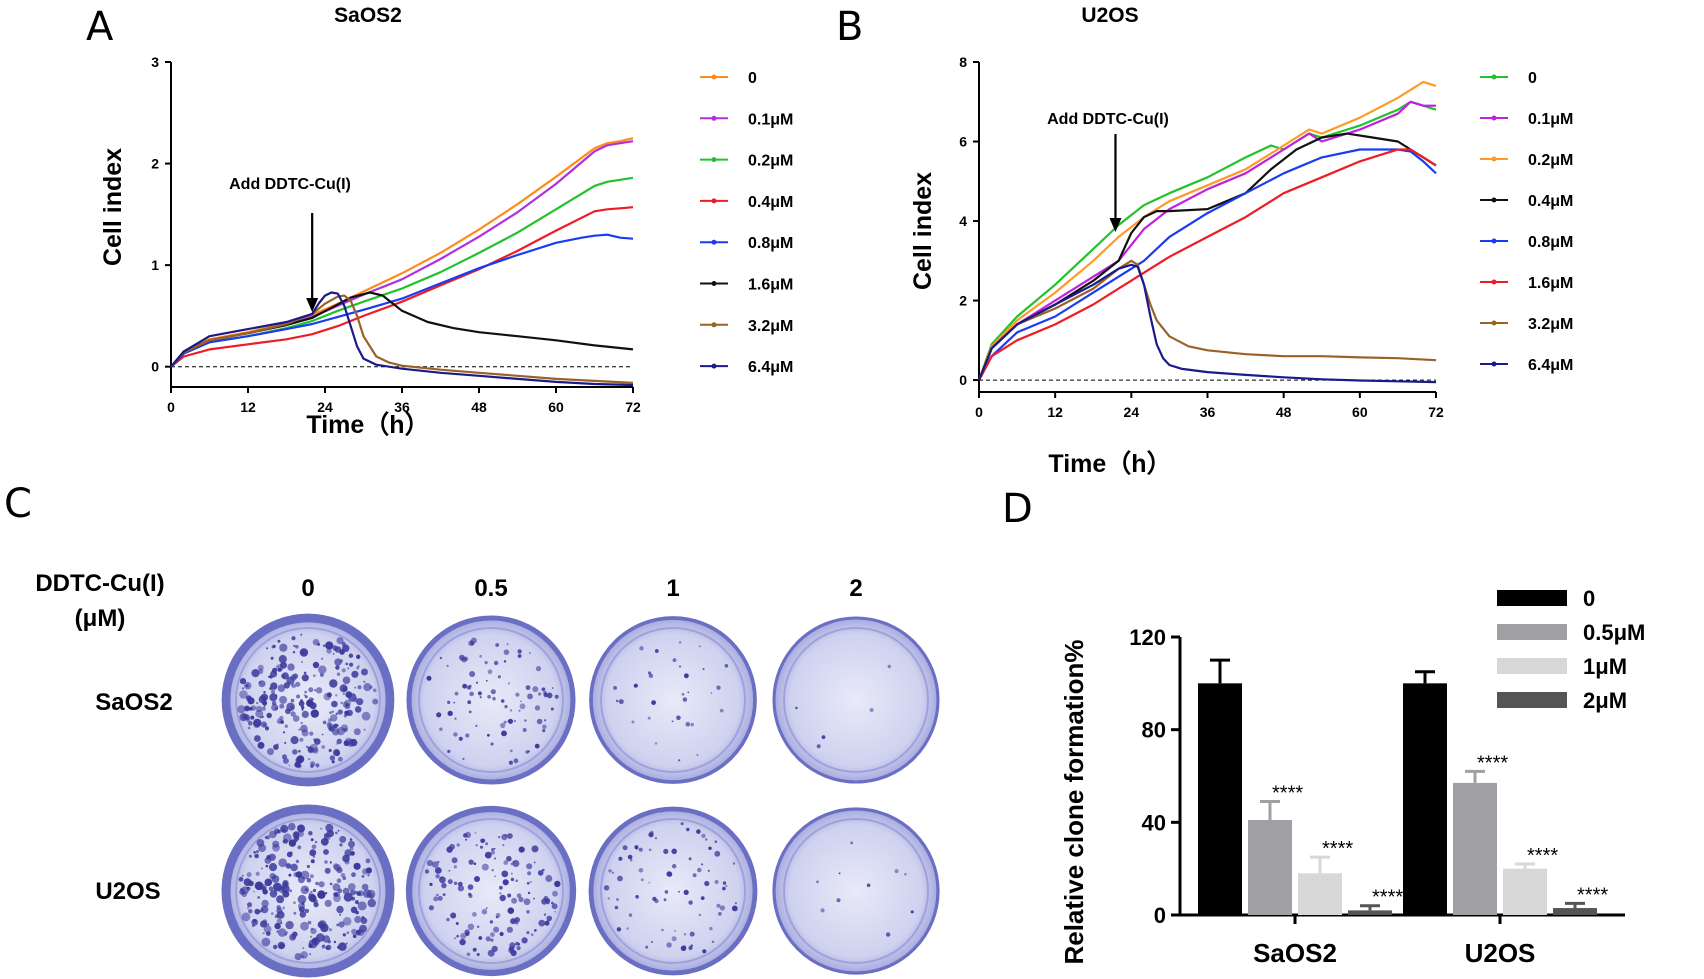 This screenshot has width=1704, height=979. I want to click on chart-b-ylabel: Cell index, so click(923, 231).